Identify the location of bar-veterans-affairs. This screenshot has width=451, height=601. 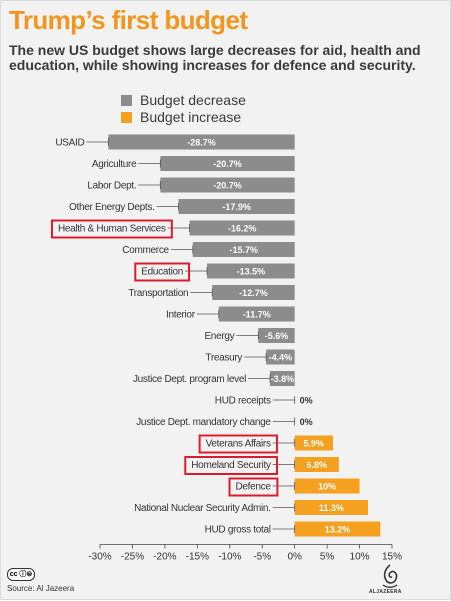
(313, 443).